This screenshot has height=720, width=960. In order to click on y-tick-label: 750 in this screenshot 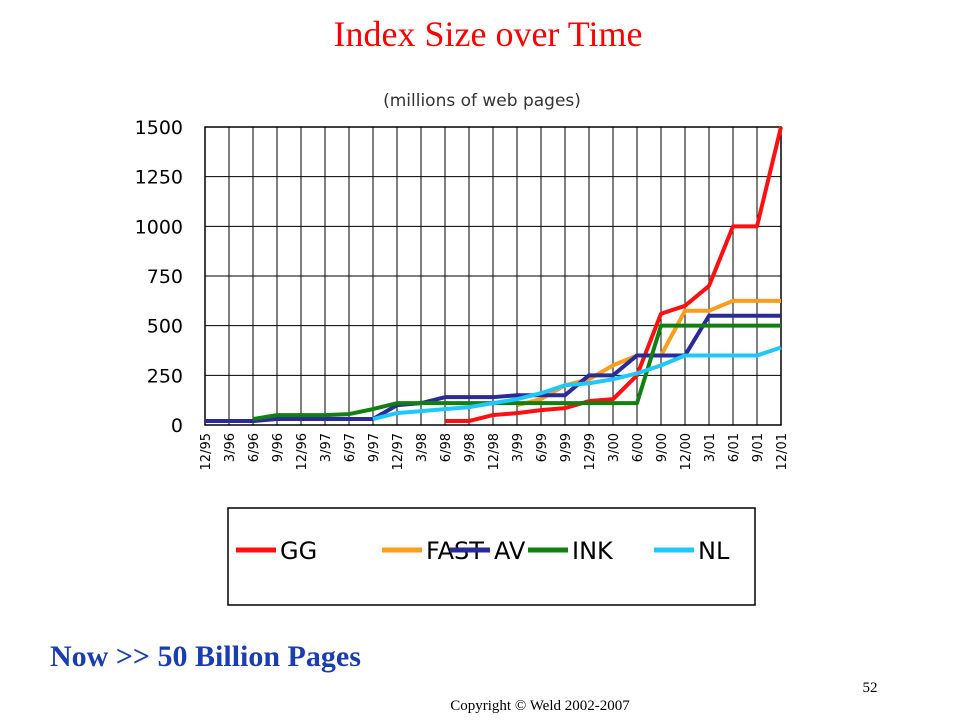, I will do `click(165, 277)`.